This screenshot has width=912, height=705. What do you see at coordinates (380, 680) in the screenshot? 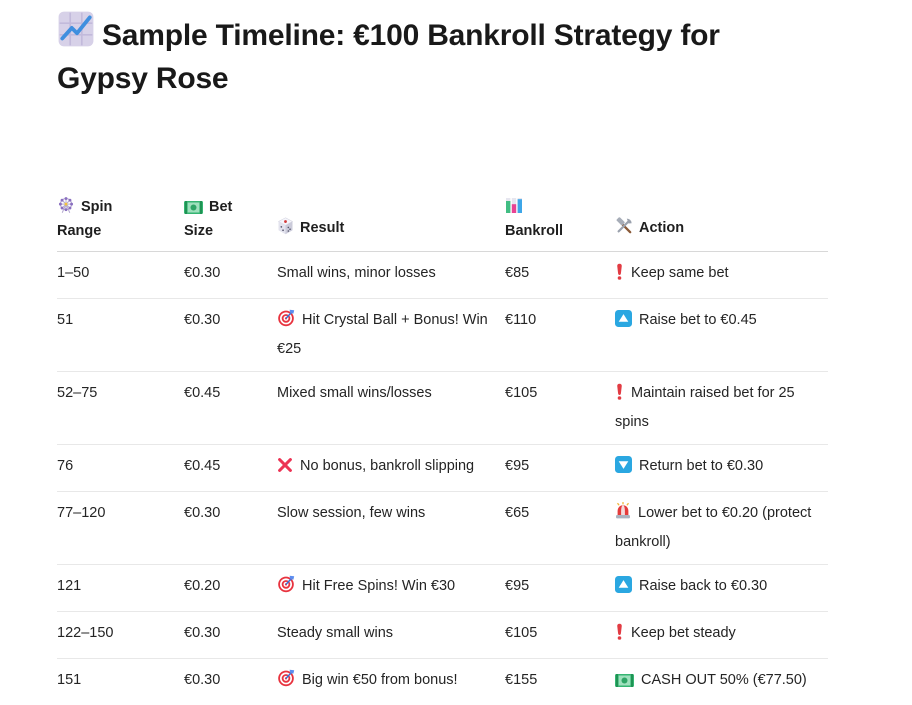
I see `result-text: Big win €50 from bonus!` at bounding box center [380, 680].